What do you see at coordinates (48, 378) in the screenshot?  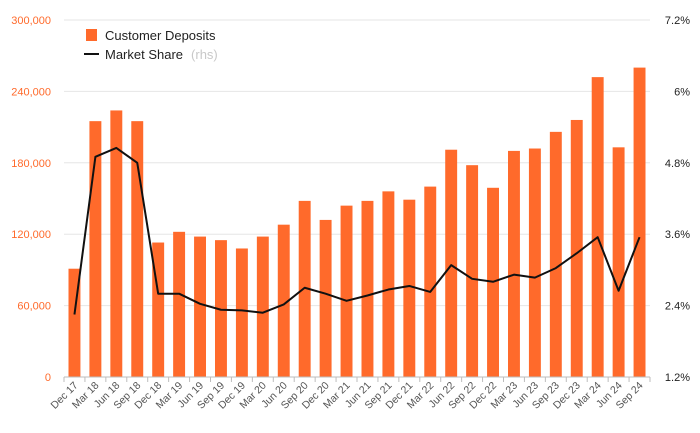 I see `left-tick-label: 0` at bounding box center [48, 378].